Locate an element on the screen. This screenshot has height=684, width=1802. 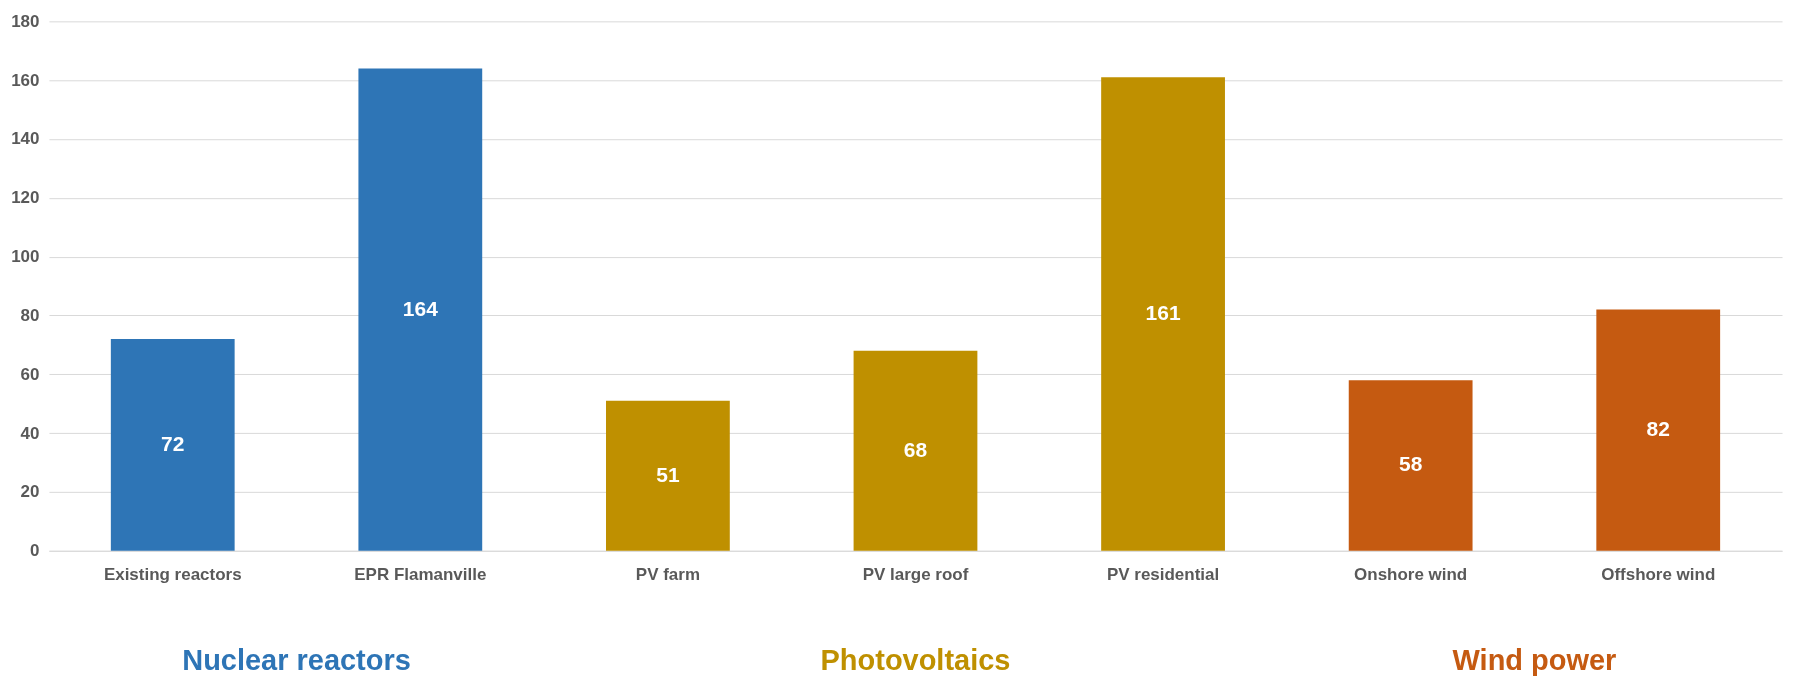
text: Nuclear reactors is located at coordinates (296, 659).